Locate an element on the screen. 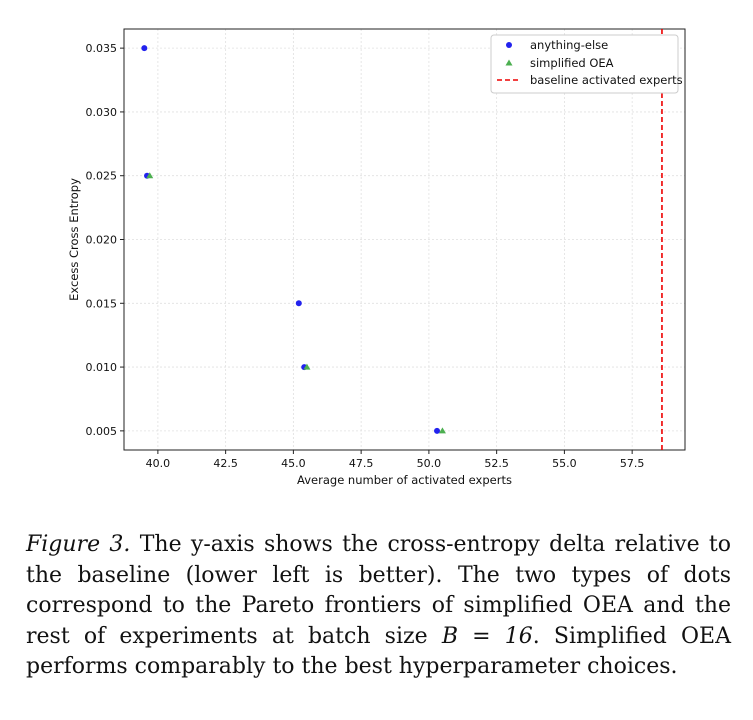 Image resolution: width=753 pixels, height=720 pixels. legend-marker-simplified-oea is located at coordinates (509, 62).